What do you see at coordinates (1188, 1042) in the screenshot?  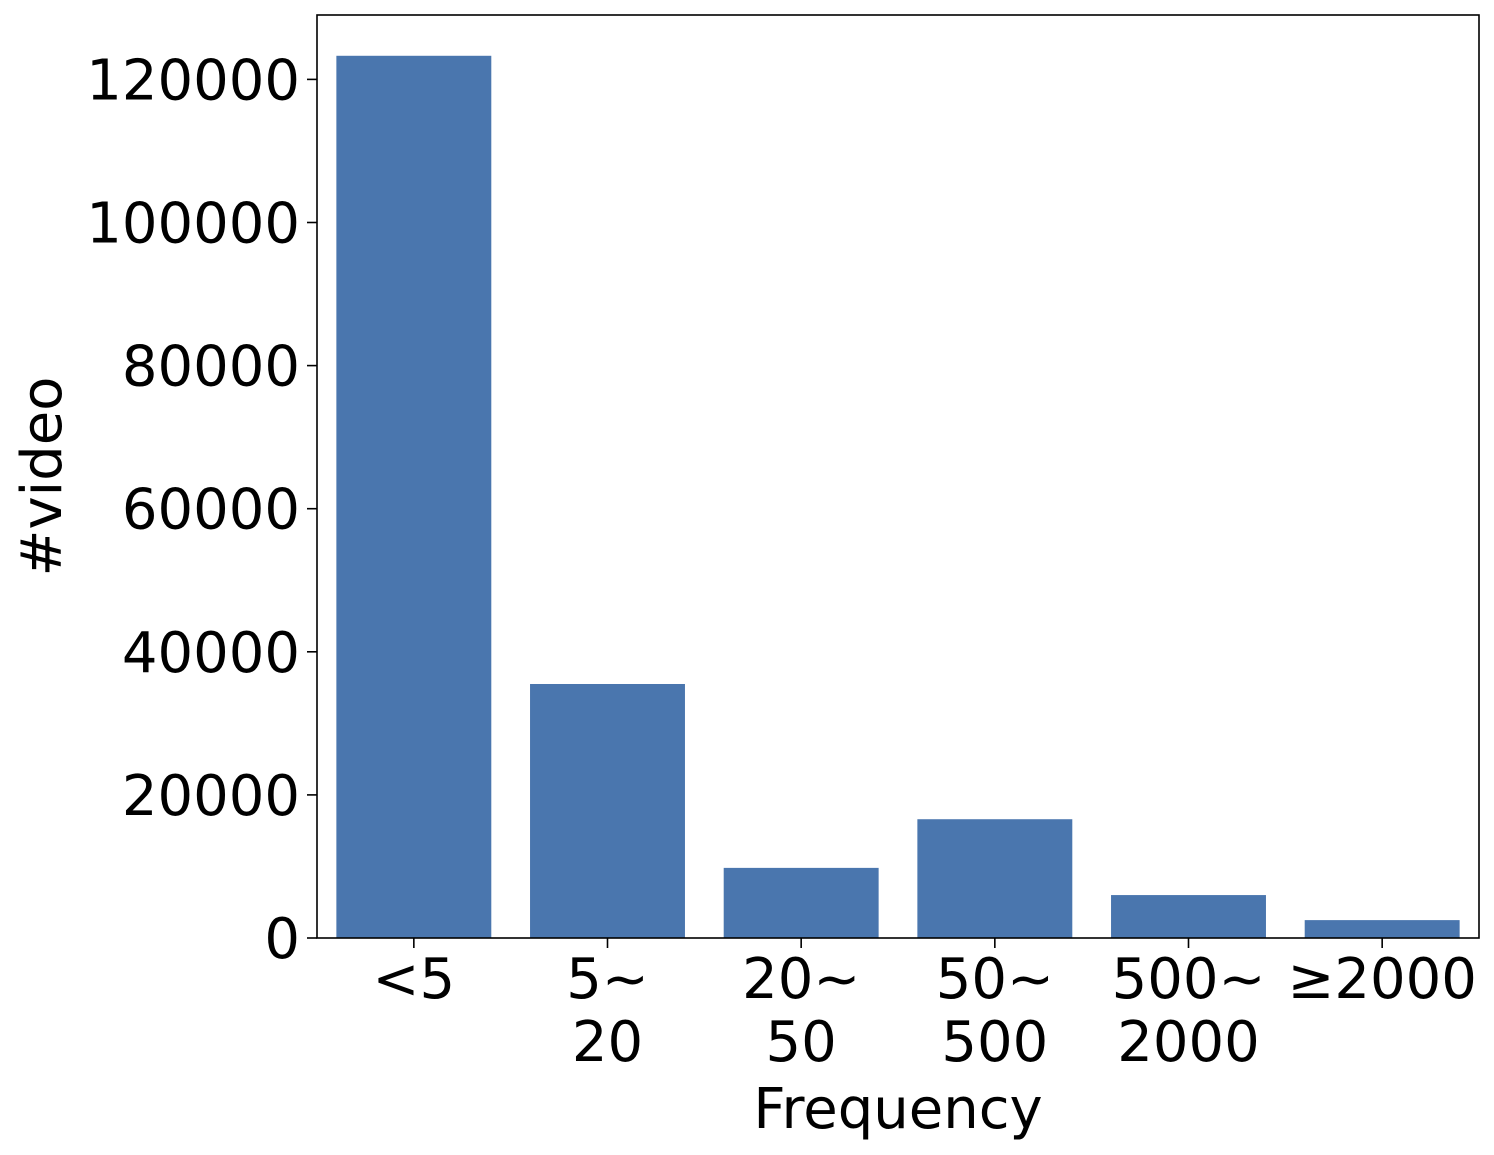 I see `x-tick-label: 2000` at bounding box center [1188, 1042].